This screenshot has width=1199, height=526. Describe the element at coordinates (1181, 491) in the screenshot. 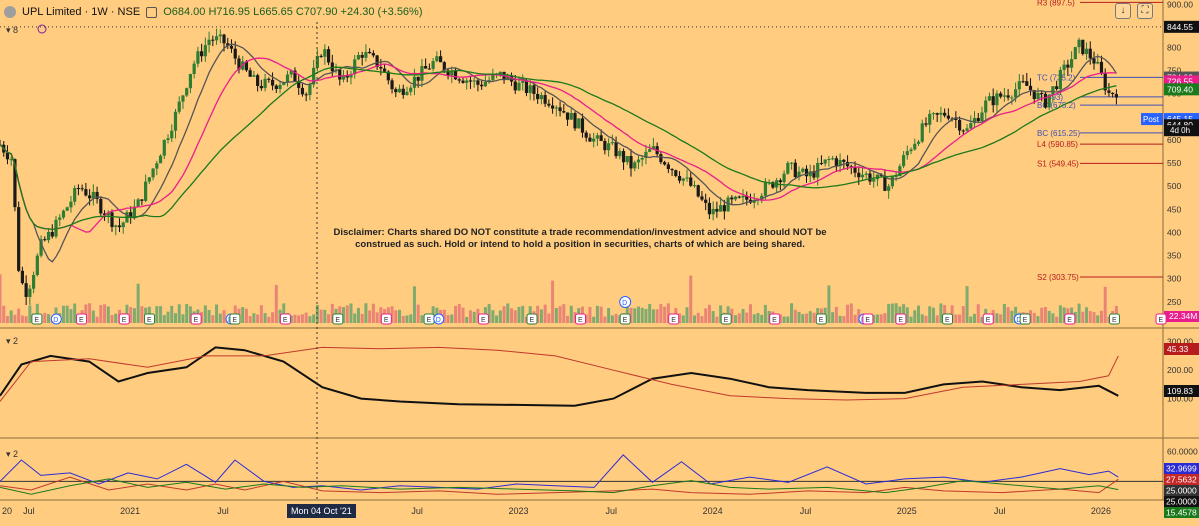

I see `indicator-axis-badge-label: 25.0000` at that location.